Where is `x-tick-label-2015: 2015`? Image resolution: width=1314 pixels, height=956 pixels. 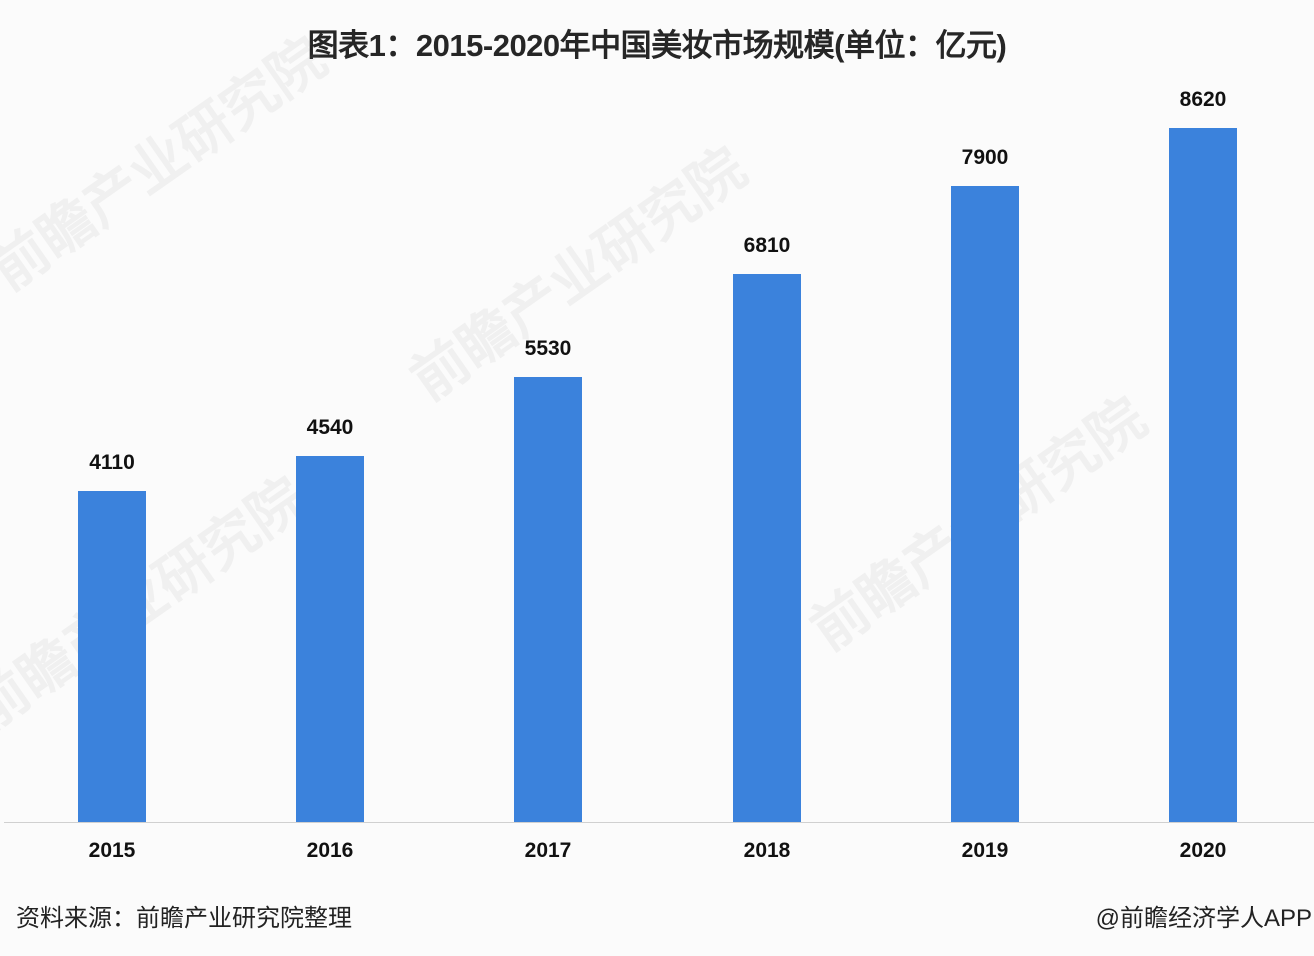 x-tick-label-2015: 2015 is located at coordinates (112, 850).